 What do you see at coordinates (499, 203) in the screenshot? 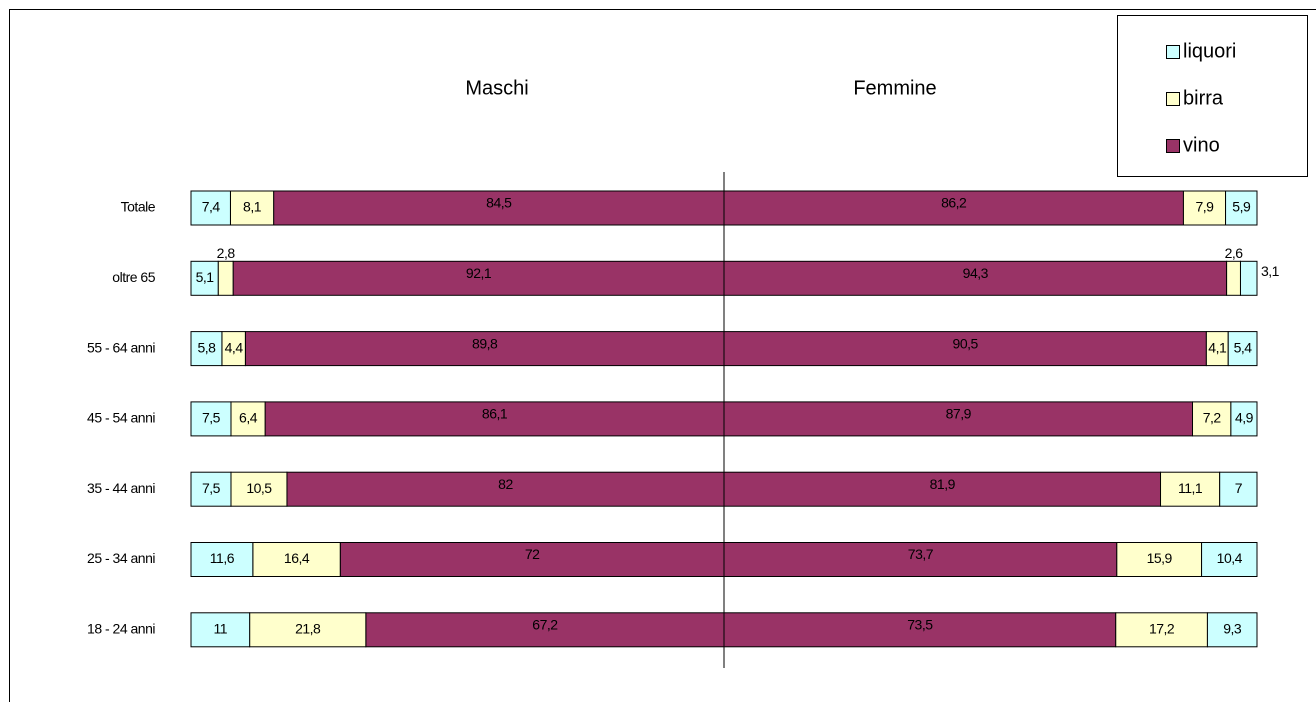
I see `value-label: 84,5` at bounding box center [499, 203].